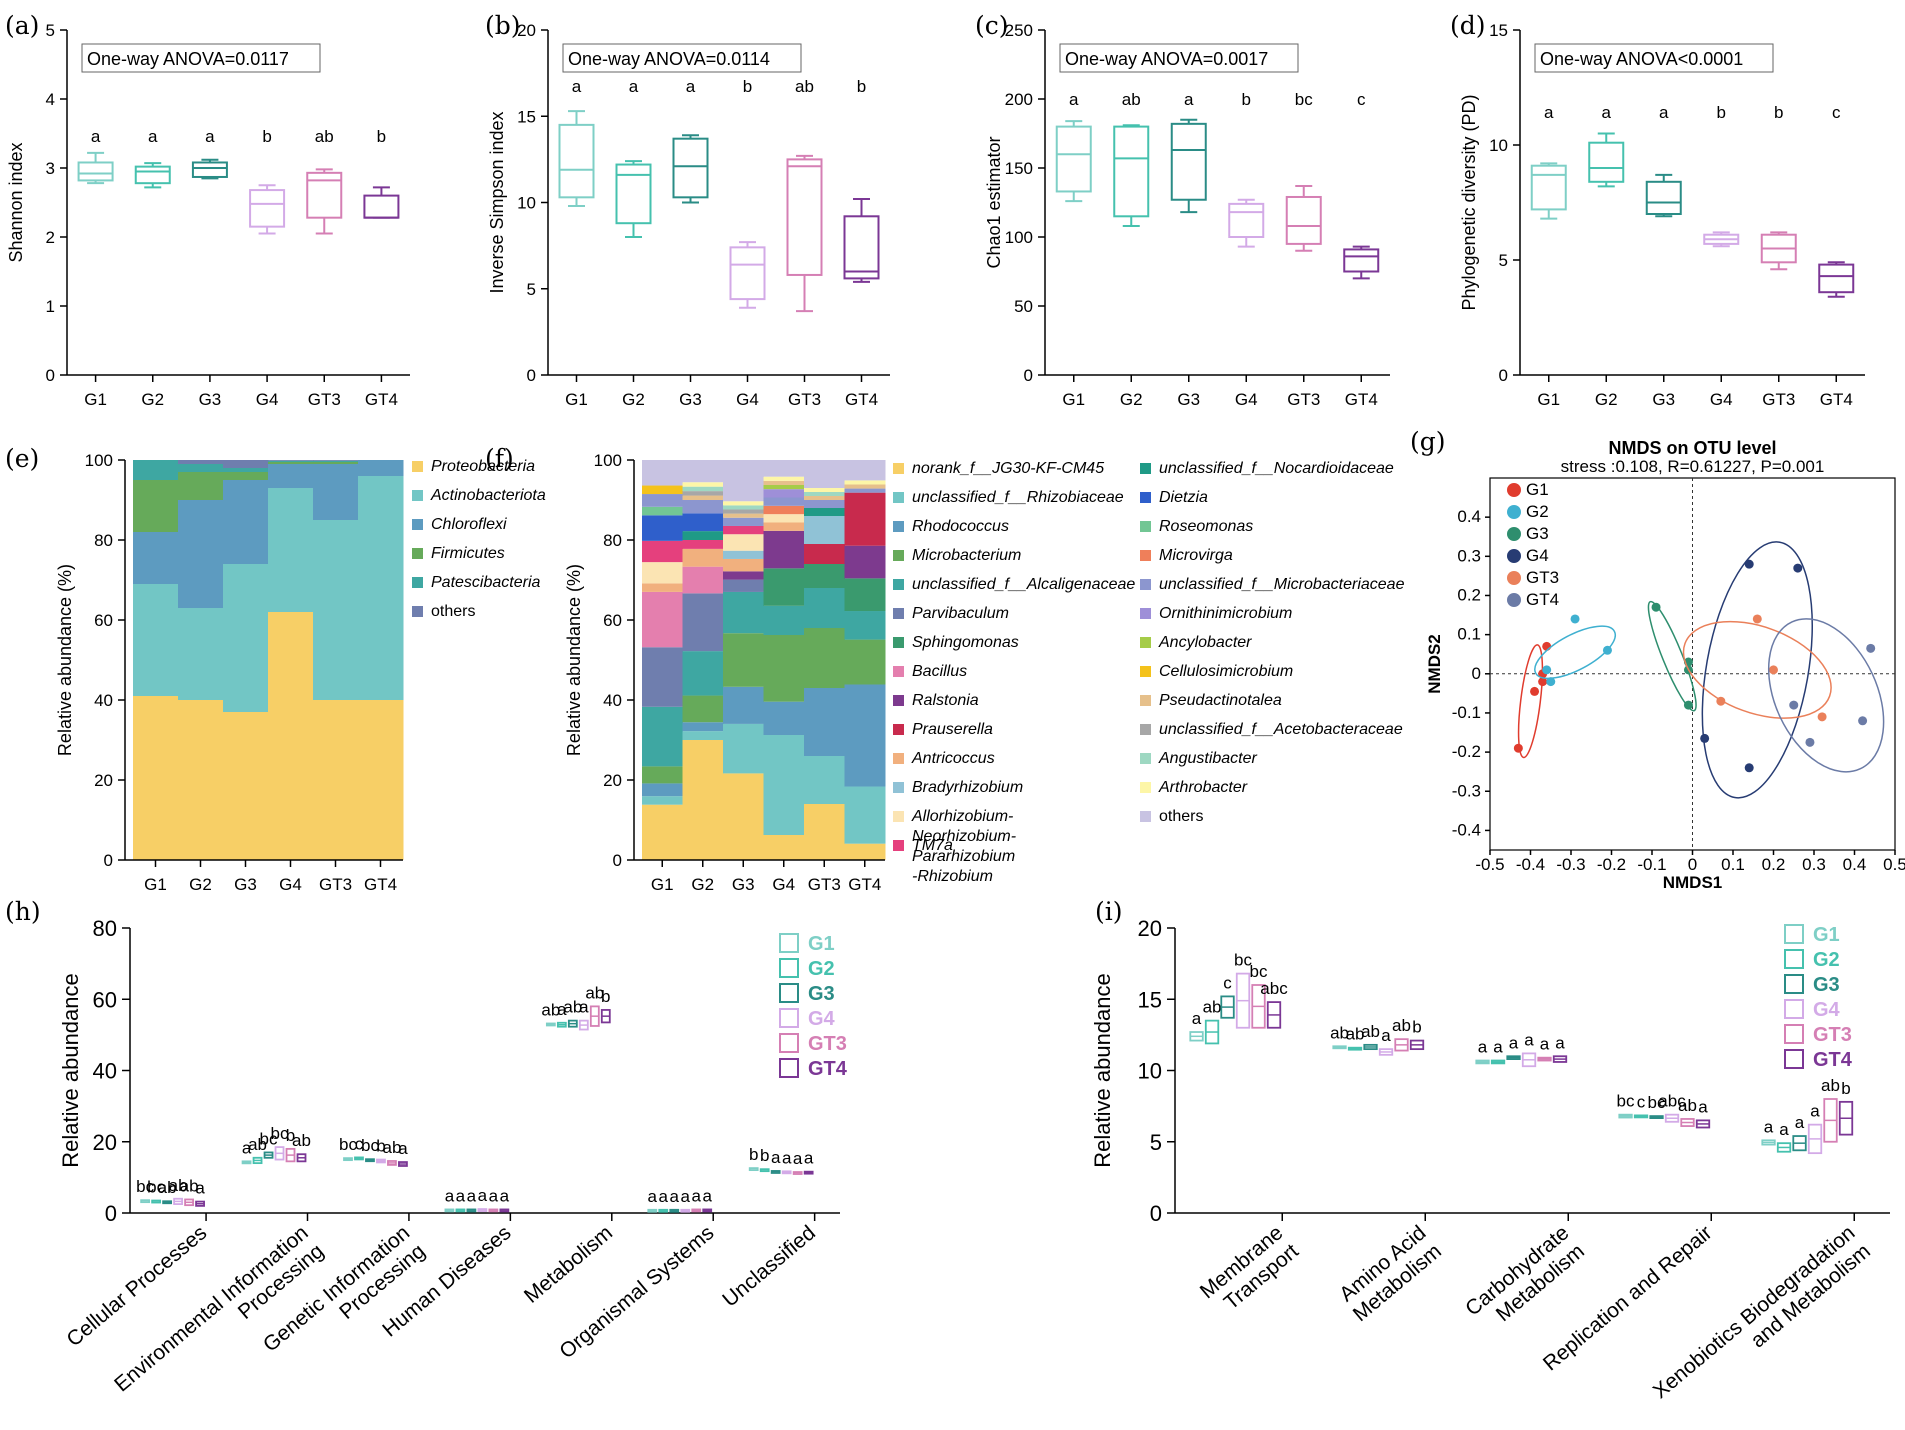 The image size is (1905, 1430). What do you see at coordinates (753, 1154) in the screenshot?
I see `significance-letter: b` at bounding box center [753, 1154].